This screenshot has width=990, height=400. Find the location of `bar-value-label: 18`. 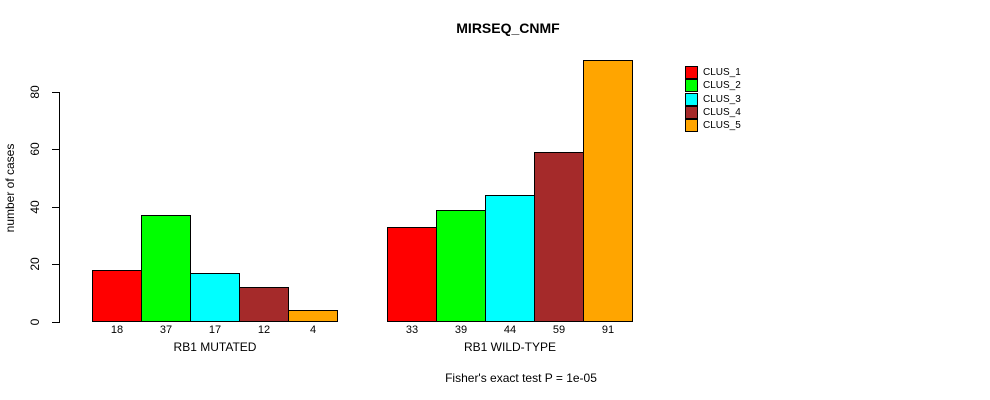

bar-value-label: 18 is located at coordinates (117, 330).